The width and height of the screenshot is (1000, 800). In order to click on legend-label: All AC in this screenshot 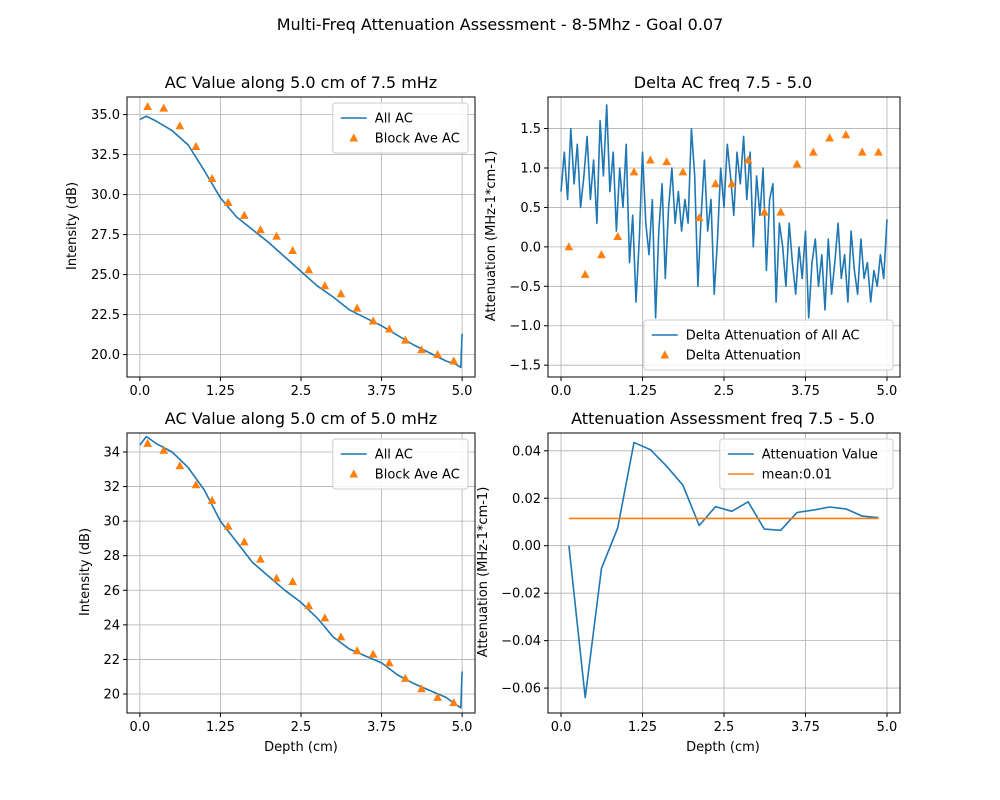, I will do `click(394, 455)`.